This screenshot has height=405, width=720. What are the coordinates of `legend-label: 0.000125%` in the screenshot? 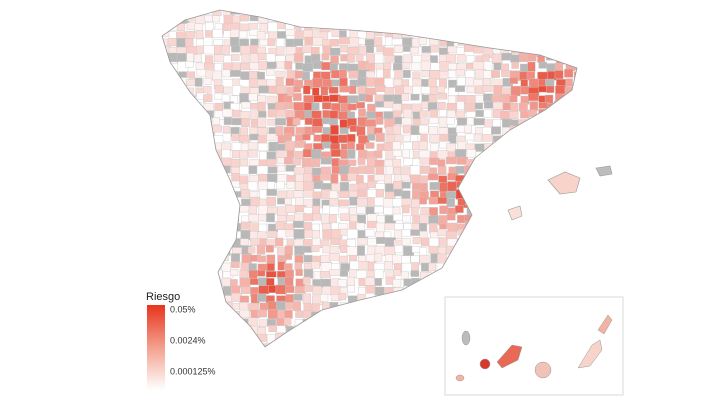 It's located at (193, 371).